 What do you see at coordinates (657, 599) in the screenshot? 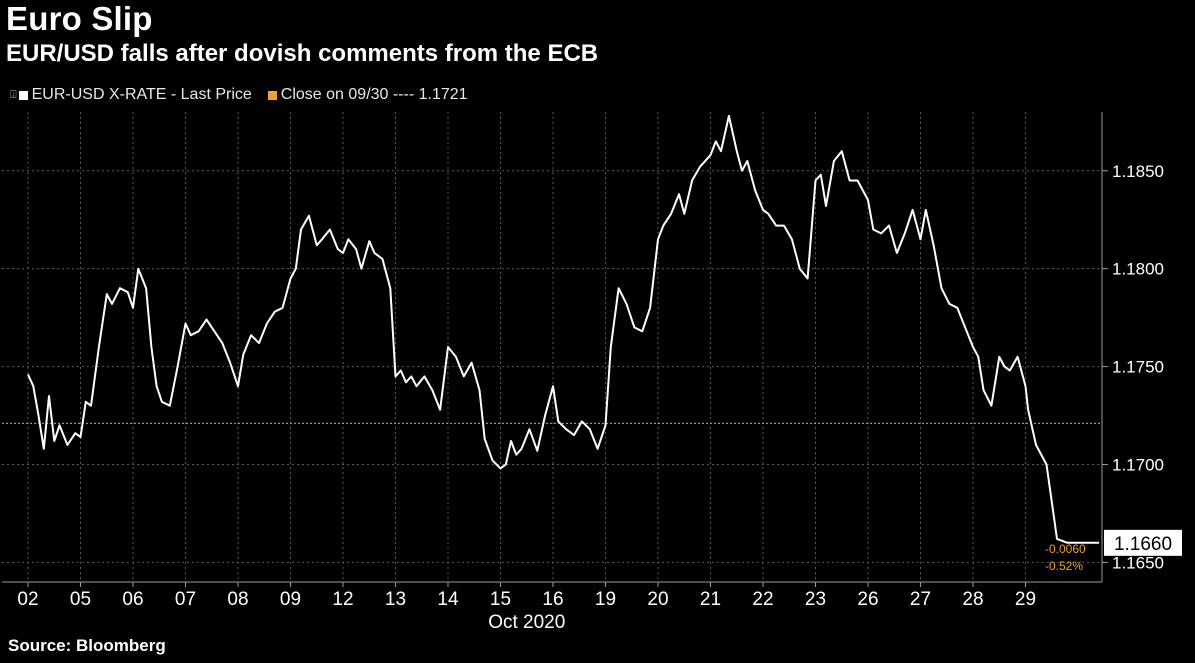
I see `x-tick-label: 20` at bounding box center [657, 599].